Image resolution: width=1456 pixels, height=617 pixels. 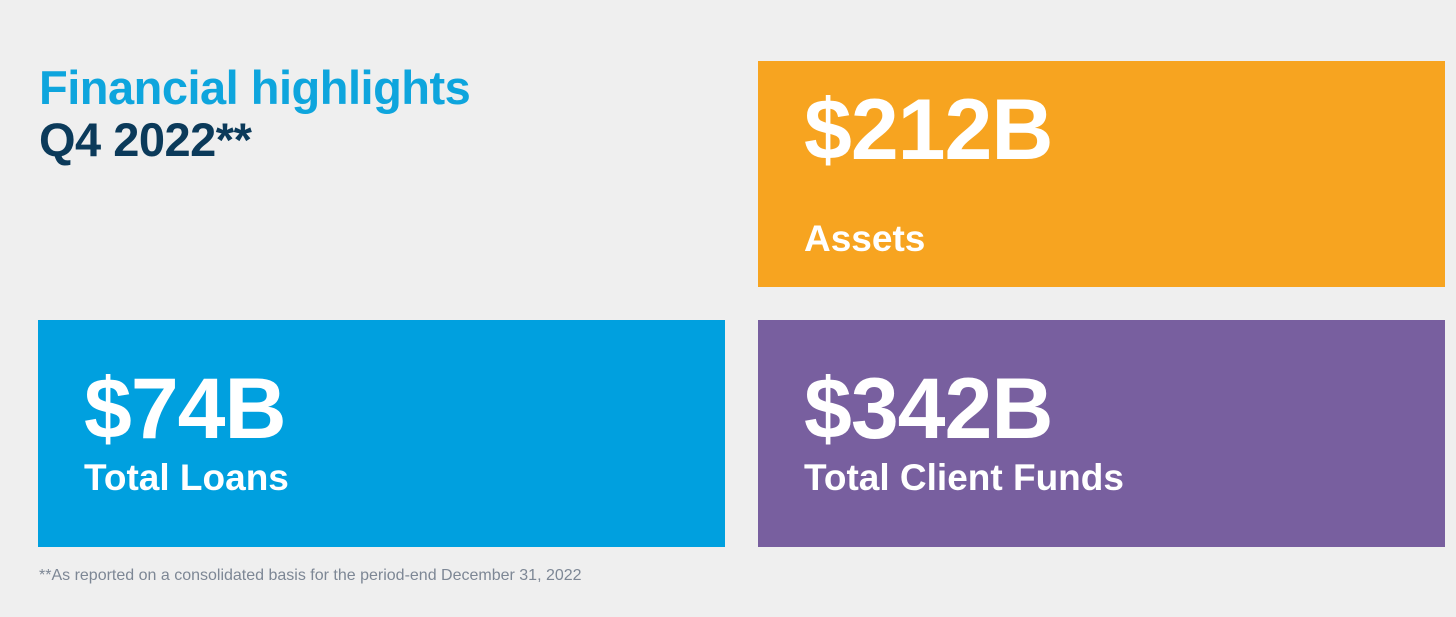 I want to click on assets-value: $212B, so click(x=928, y=130).